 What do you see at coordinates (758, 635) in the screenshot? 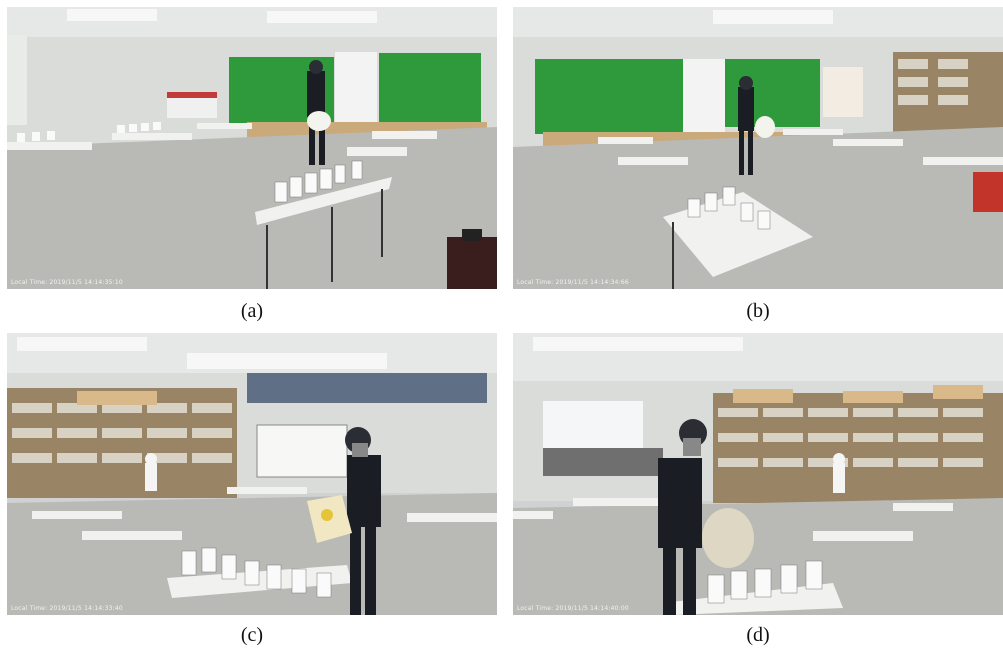
I see `caption-d: (d)` at bounding box center [758, 635].